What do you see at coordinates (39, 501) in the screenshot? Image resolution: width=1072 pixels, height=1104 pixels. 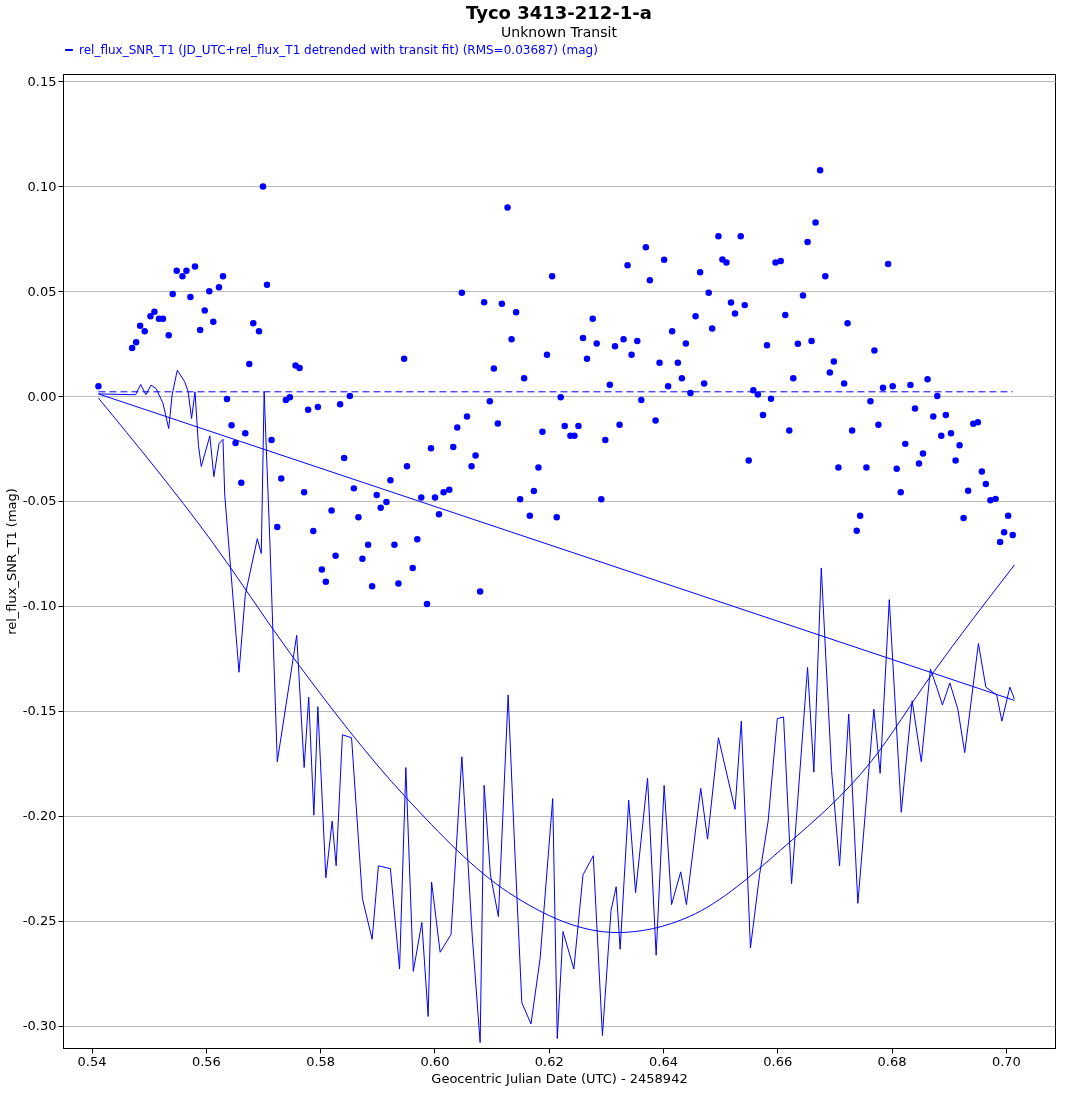 I see `y-tick-label: -0.05` at bounding box center [39, 501].